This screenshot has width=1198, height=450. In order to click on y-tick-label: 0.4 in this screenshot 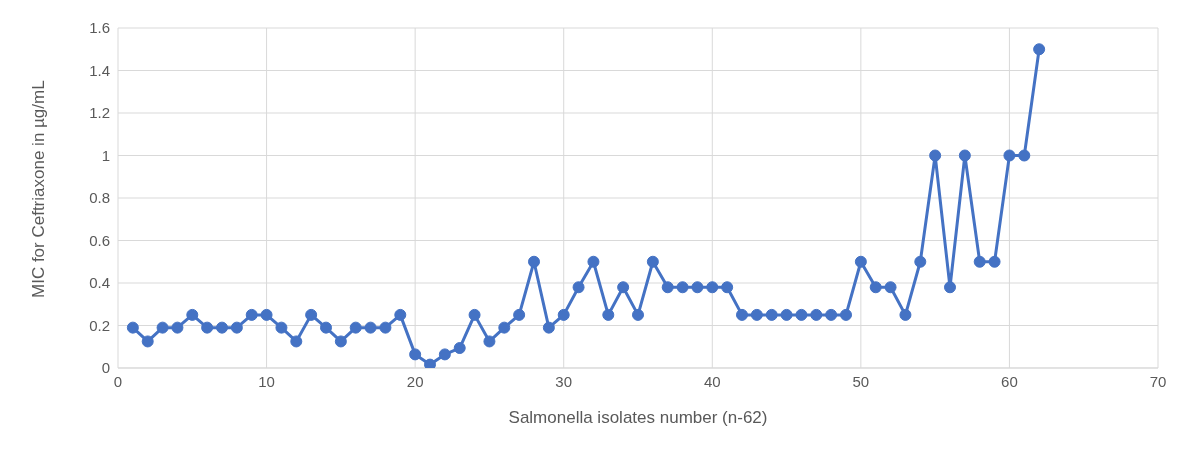, I will do `click(99, 283)`.